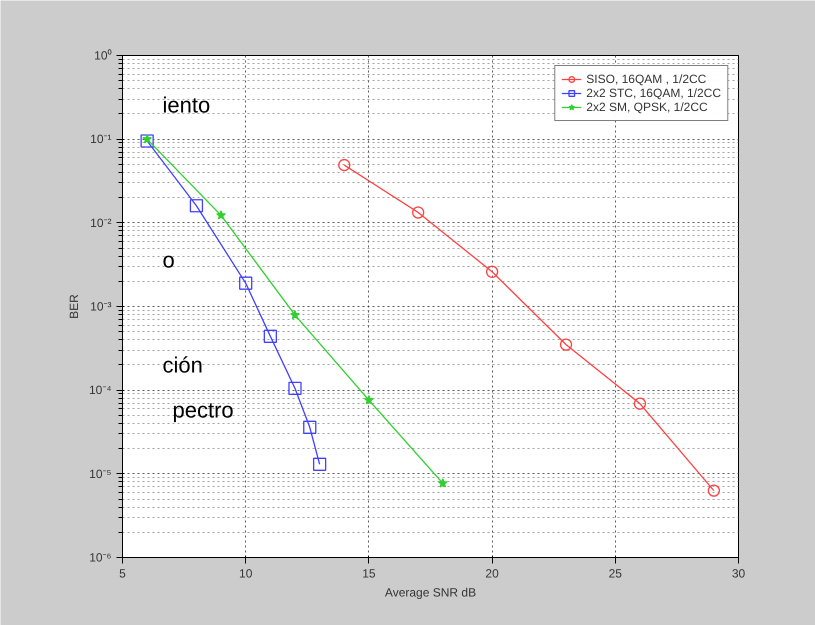  What do you see at coordinates (122, 573) in the screenshot?
I see `x-tick-label: 5` at bounding box center [122, 573].